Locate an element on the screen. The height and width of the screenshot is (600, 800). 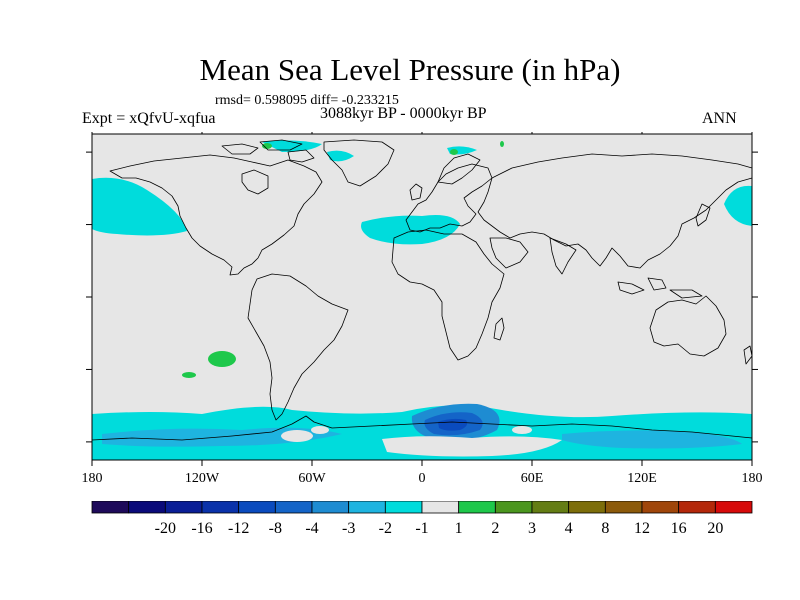
coast-arabia is located at coordinates (509, 253).